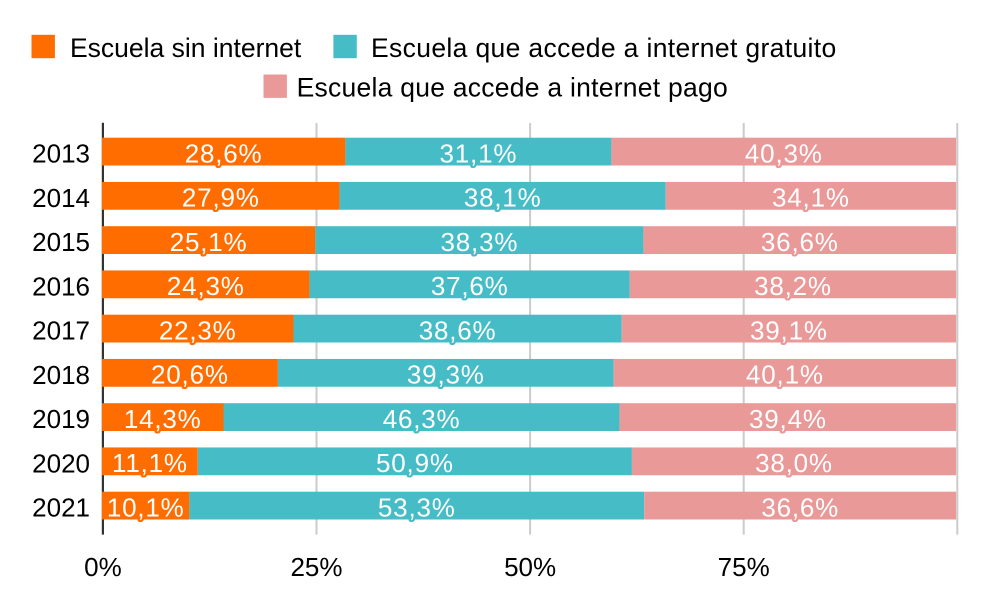 This screenshot has height=610, width=988. What do you see at coordinates (446, 375) in the screenshot?
I see `svg-text: 39,3%` at bounding box center [446, 375].